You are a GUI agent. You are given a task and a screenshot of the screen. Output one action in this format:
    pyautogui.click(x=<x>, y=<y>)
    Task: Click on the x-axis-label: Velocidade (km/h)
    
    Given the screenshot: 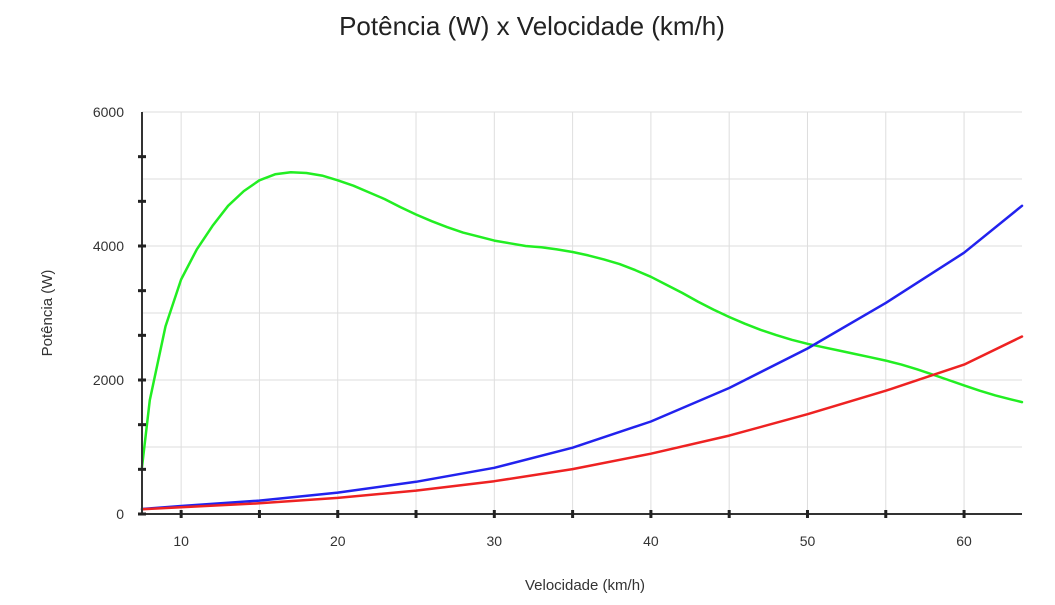 What is the action you would take?
    pyautogui.click(x=585, y=585)
    